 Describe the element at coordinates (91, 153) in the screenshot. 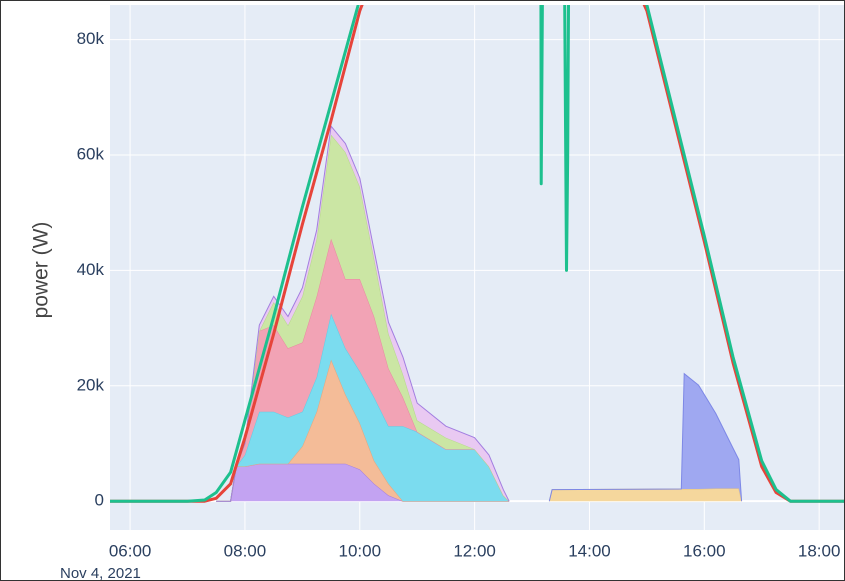

I see `y-tick-label: 60k` at that location.